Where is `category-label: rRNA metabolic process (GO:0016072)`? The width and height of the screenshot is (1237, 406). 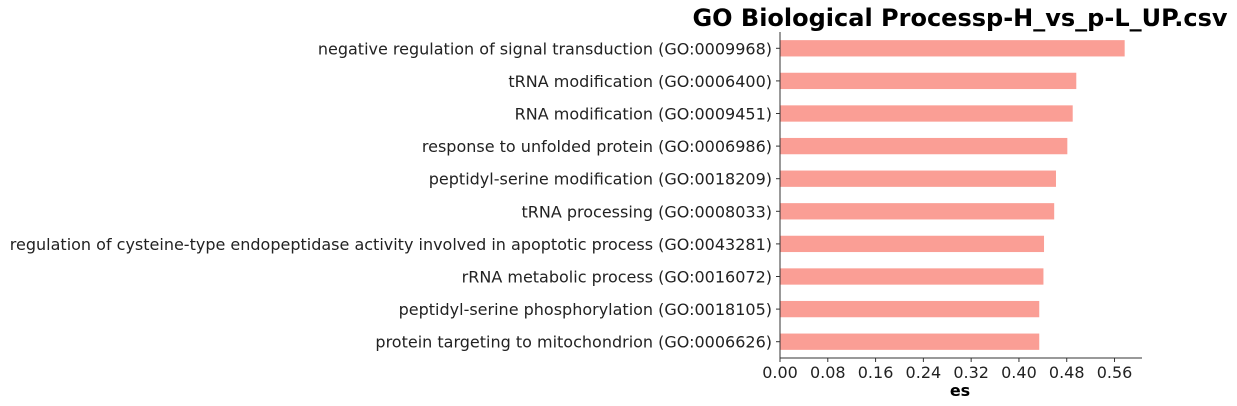
category-label: rRNA metabolic process (GO:0016072) is located at coordinates (617, 277).